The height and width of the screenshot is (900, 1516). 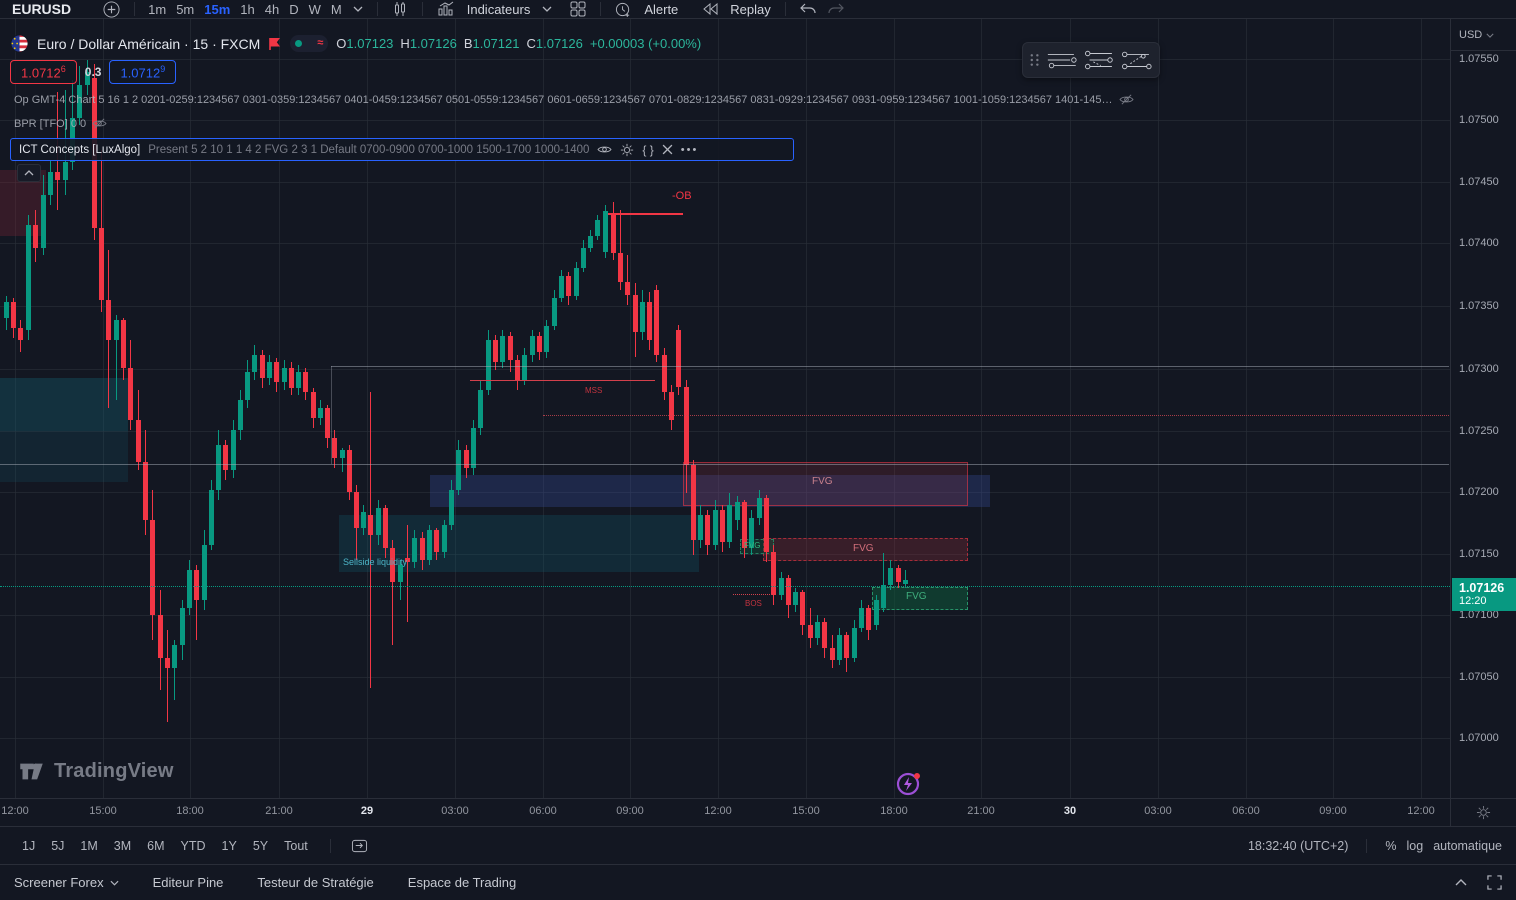 I want to click on alert-clock-icon, so click(x=623, y=9).